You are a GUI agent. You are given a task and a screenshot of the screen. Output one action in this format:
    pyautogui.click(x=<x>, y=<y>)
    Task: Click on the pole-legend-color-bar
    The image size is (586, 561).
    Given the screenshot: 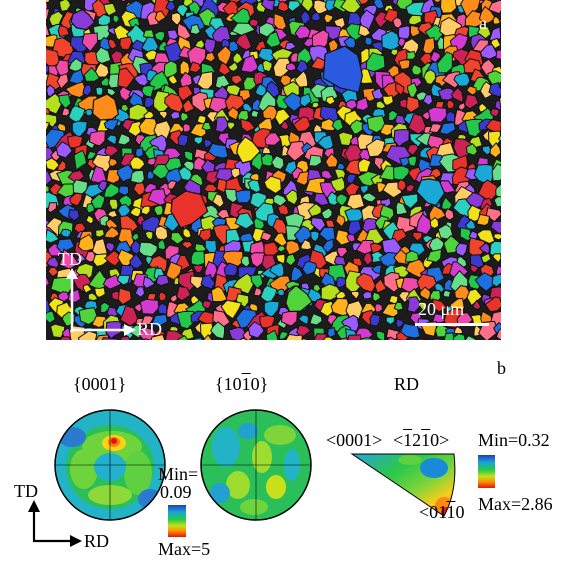 What is the action you would take?
    pyautogui.click(x=177, y=521)
    